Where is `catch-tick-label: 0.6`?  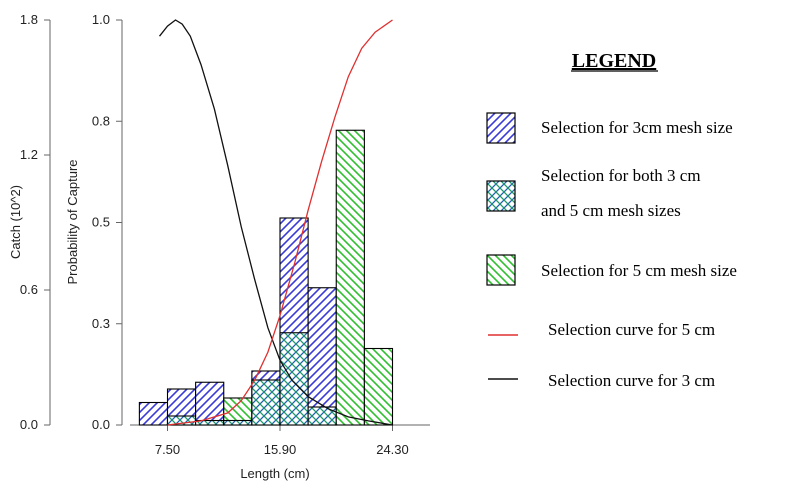 catch-tick-label: 0.6 is located at coordinates (29, 289).